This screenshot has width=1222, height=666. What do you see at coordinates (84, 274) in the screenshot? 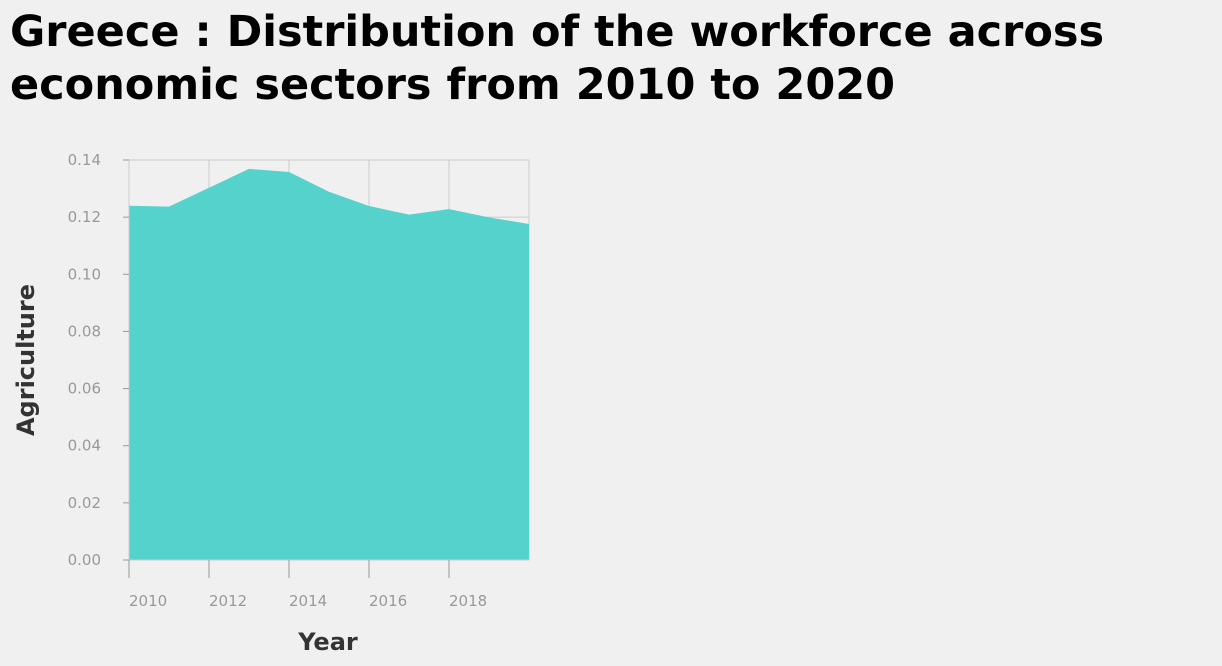
I see `y-tick-label: 0.10` at bounding box center [84, 274].